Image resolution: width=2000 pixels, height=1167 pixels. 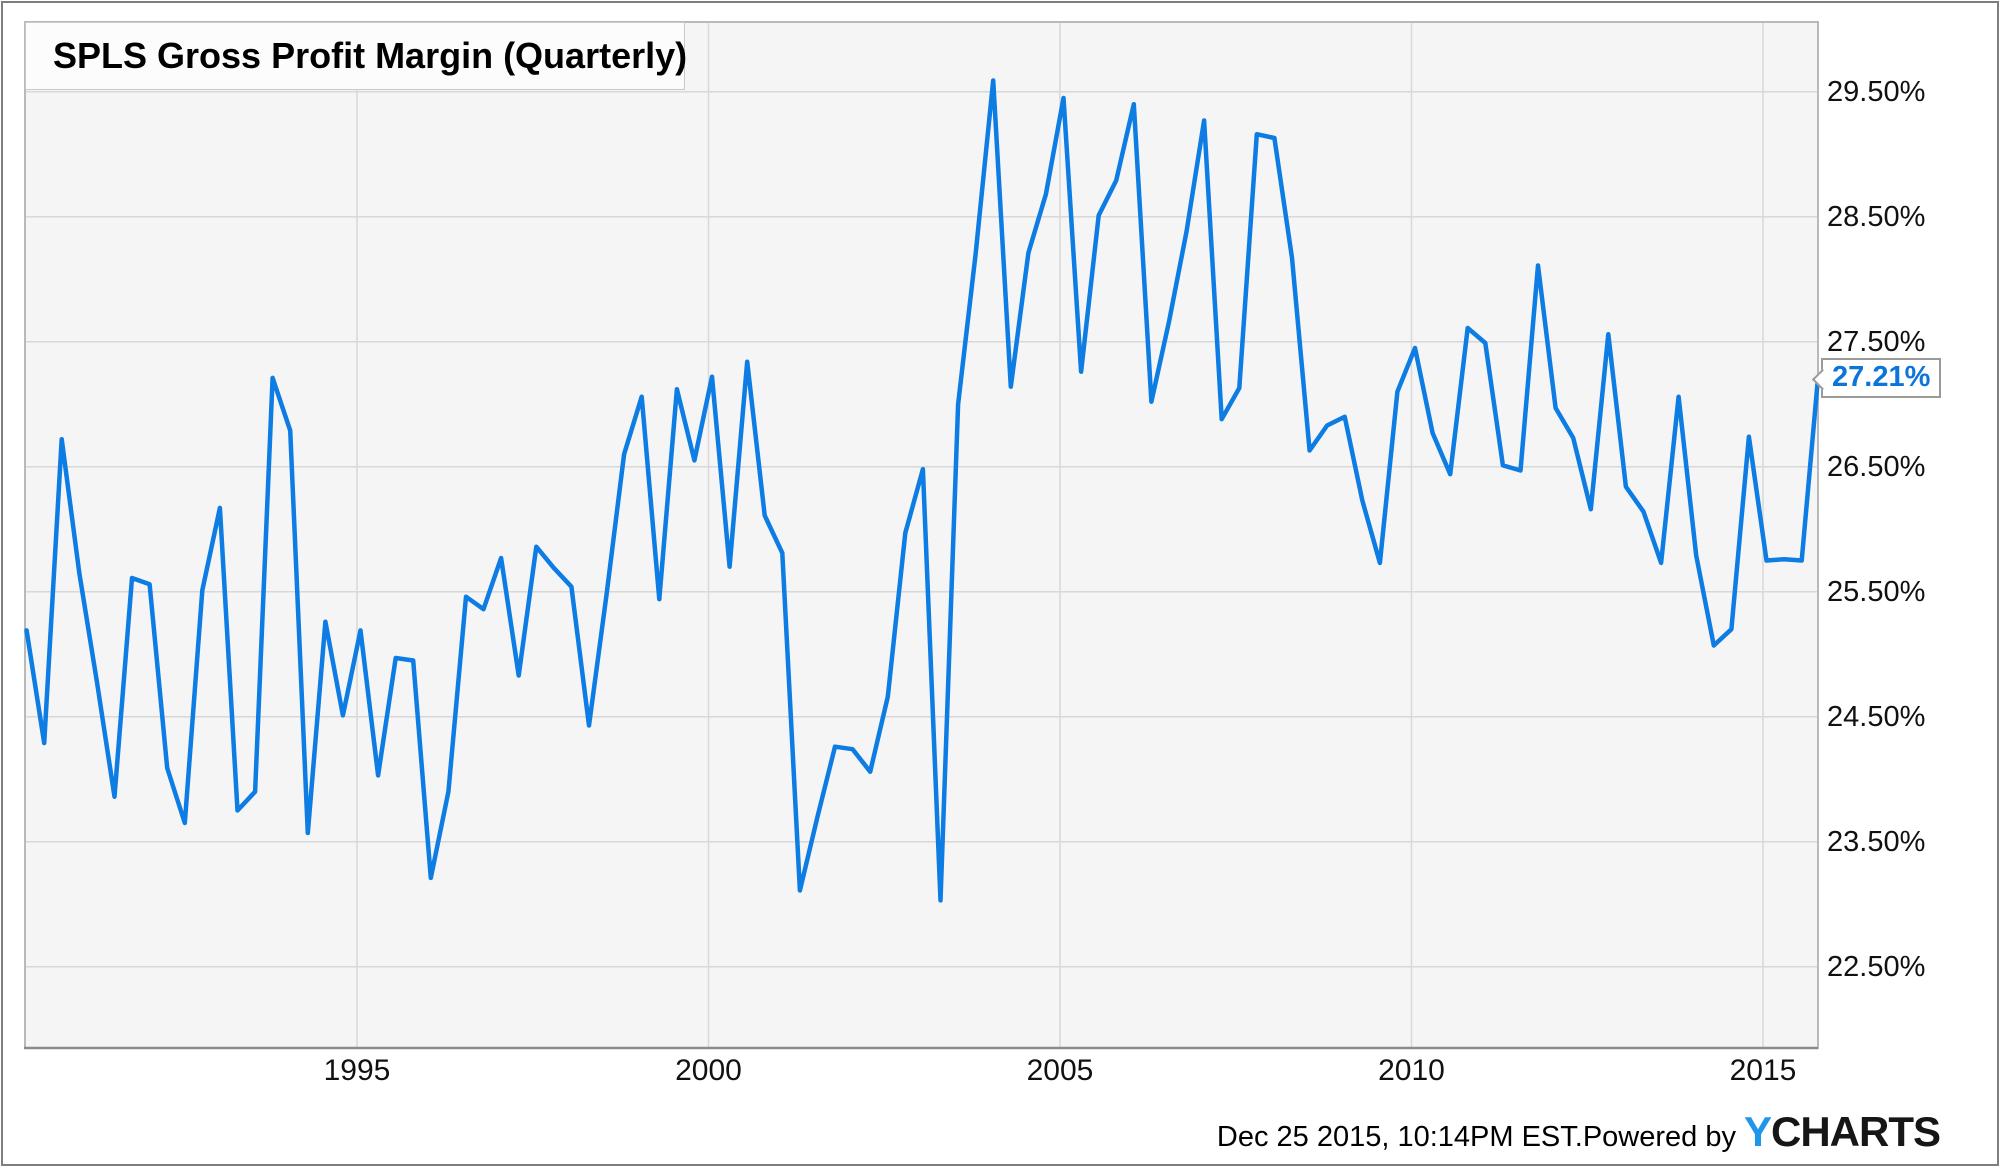 I want to click on powered-by-text: Powered by, so click(x=1659, y=1137).